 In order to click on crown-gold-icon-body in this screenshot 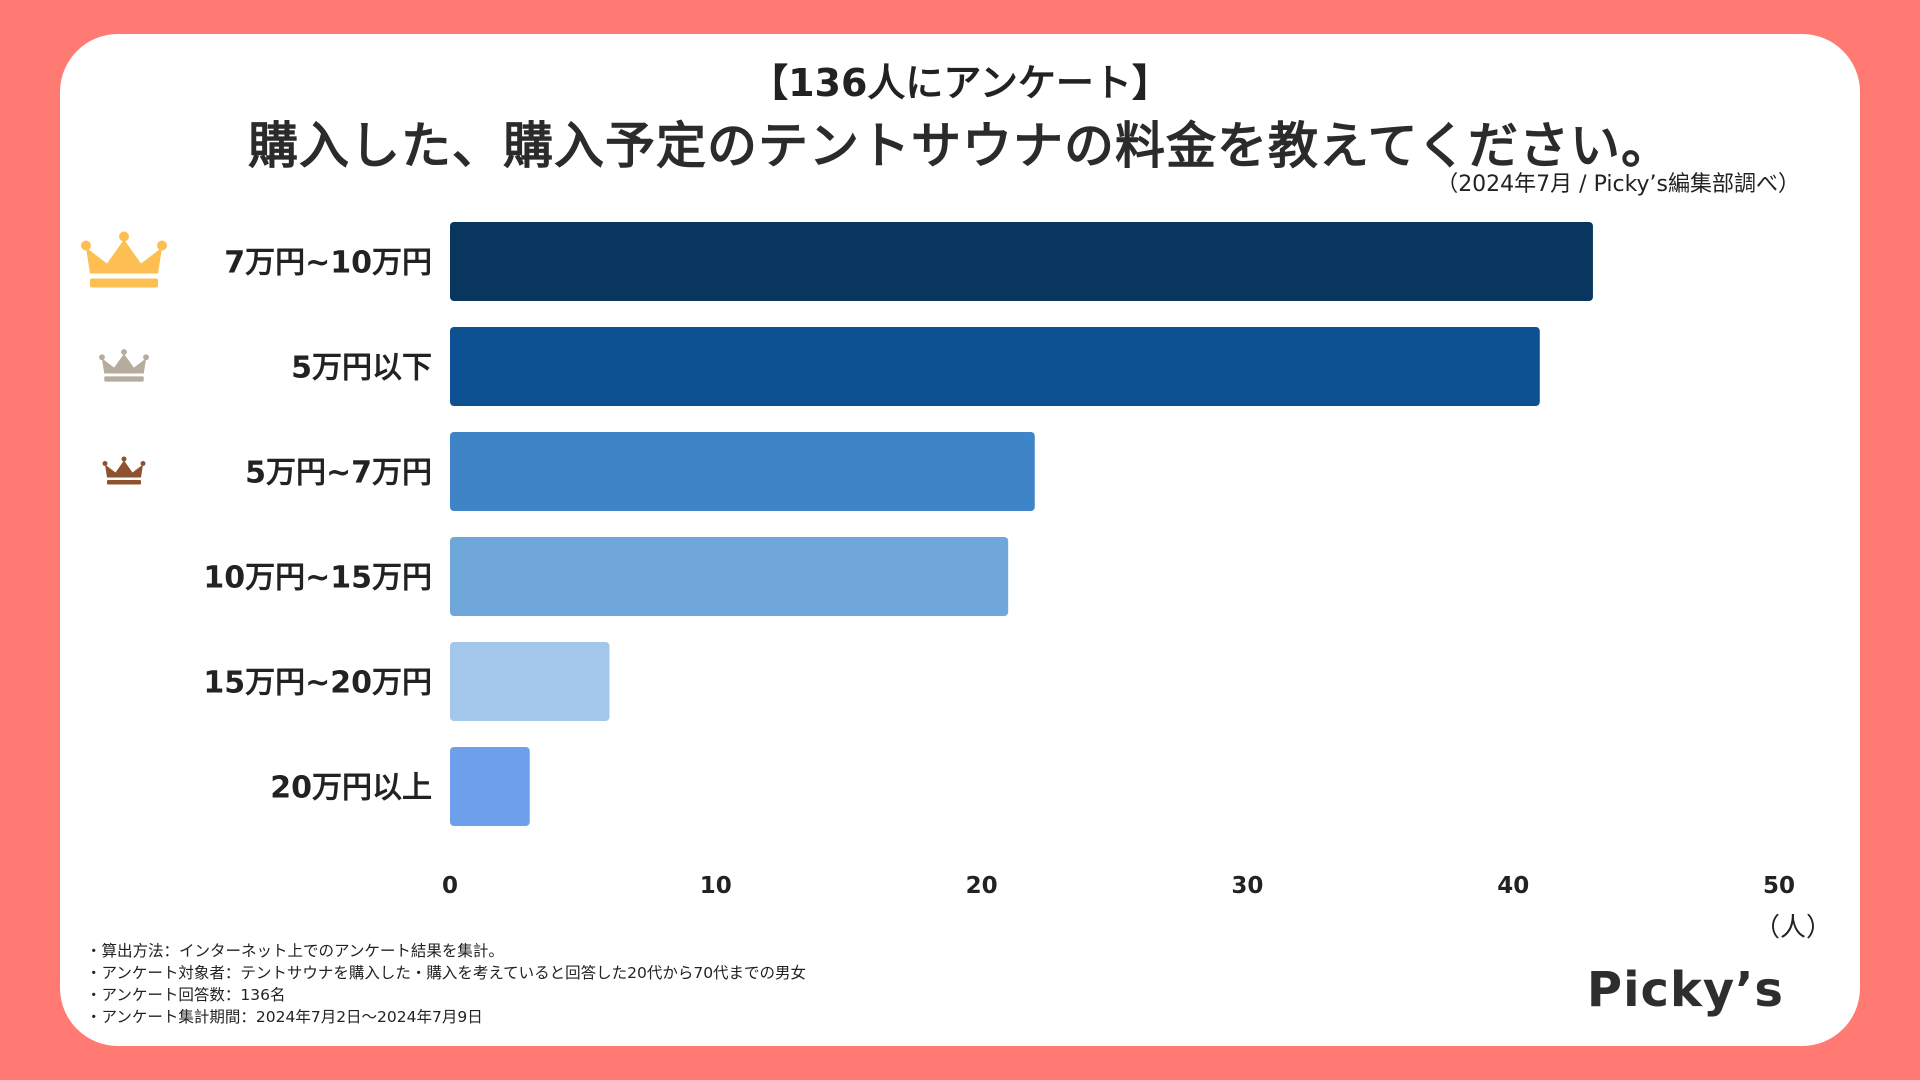, I will do `click(124, 256)`.